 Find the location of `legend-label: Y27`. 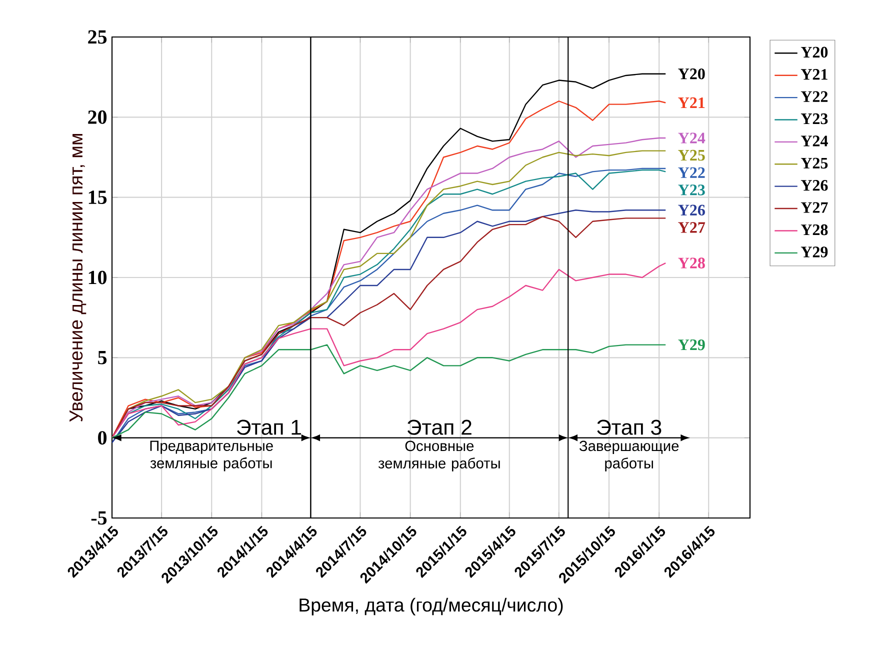

legend-label: Y27 is located at coordinates (814, 207).